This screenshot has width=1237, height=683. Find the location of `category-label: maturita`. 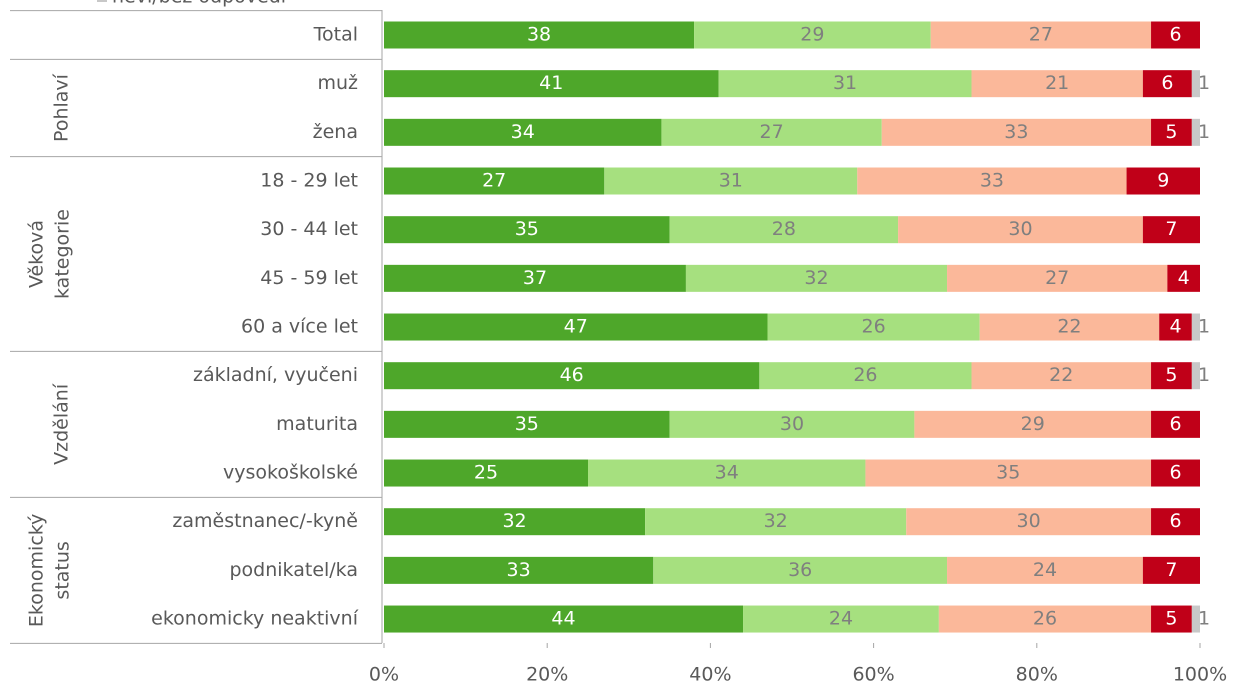

category-label: maturita is located at coordinates (317, 424).